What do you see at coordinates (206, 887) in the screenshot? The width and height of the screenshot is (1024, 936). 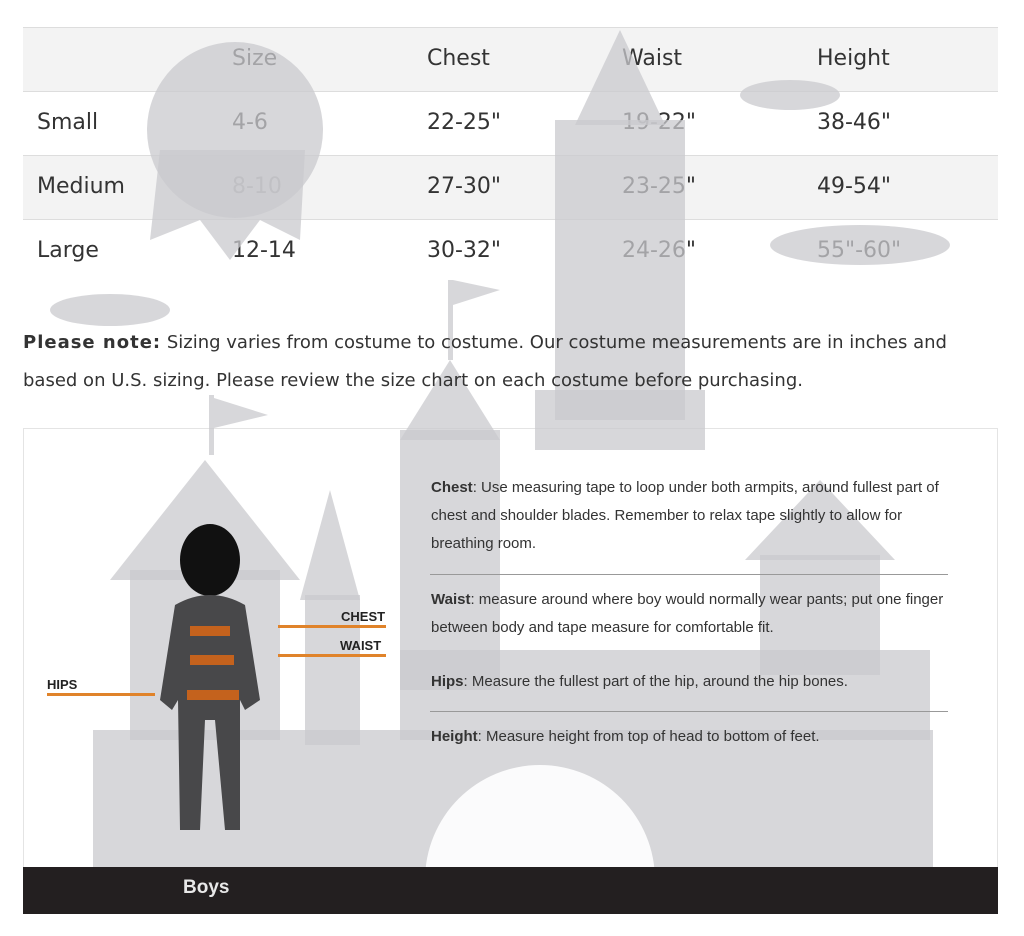 I see `footer-label: Boys` at bounding box center [206, 887].